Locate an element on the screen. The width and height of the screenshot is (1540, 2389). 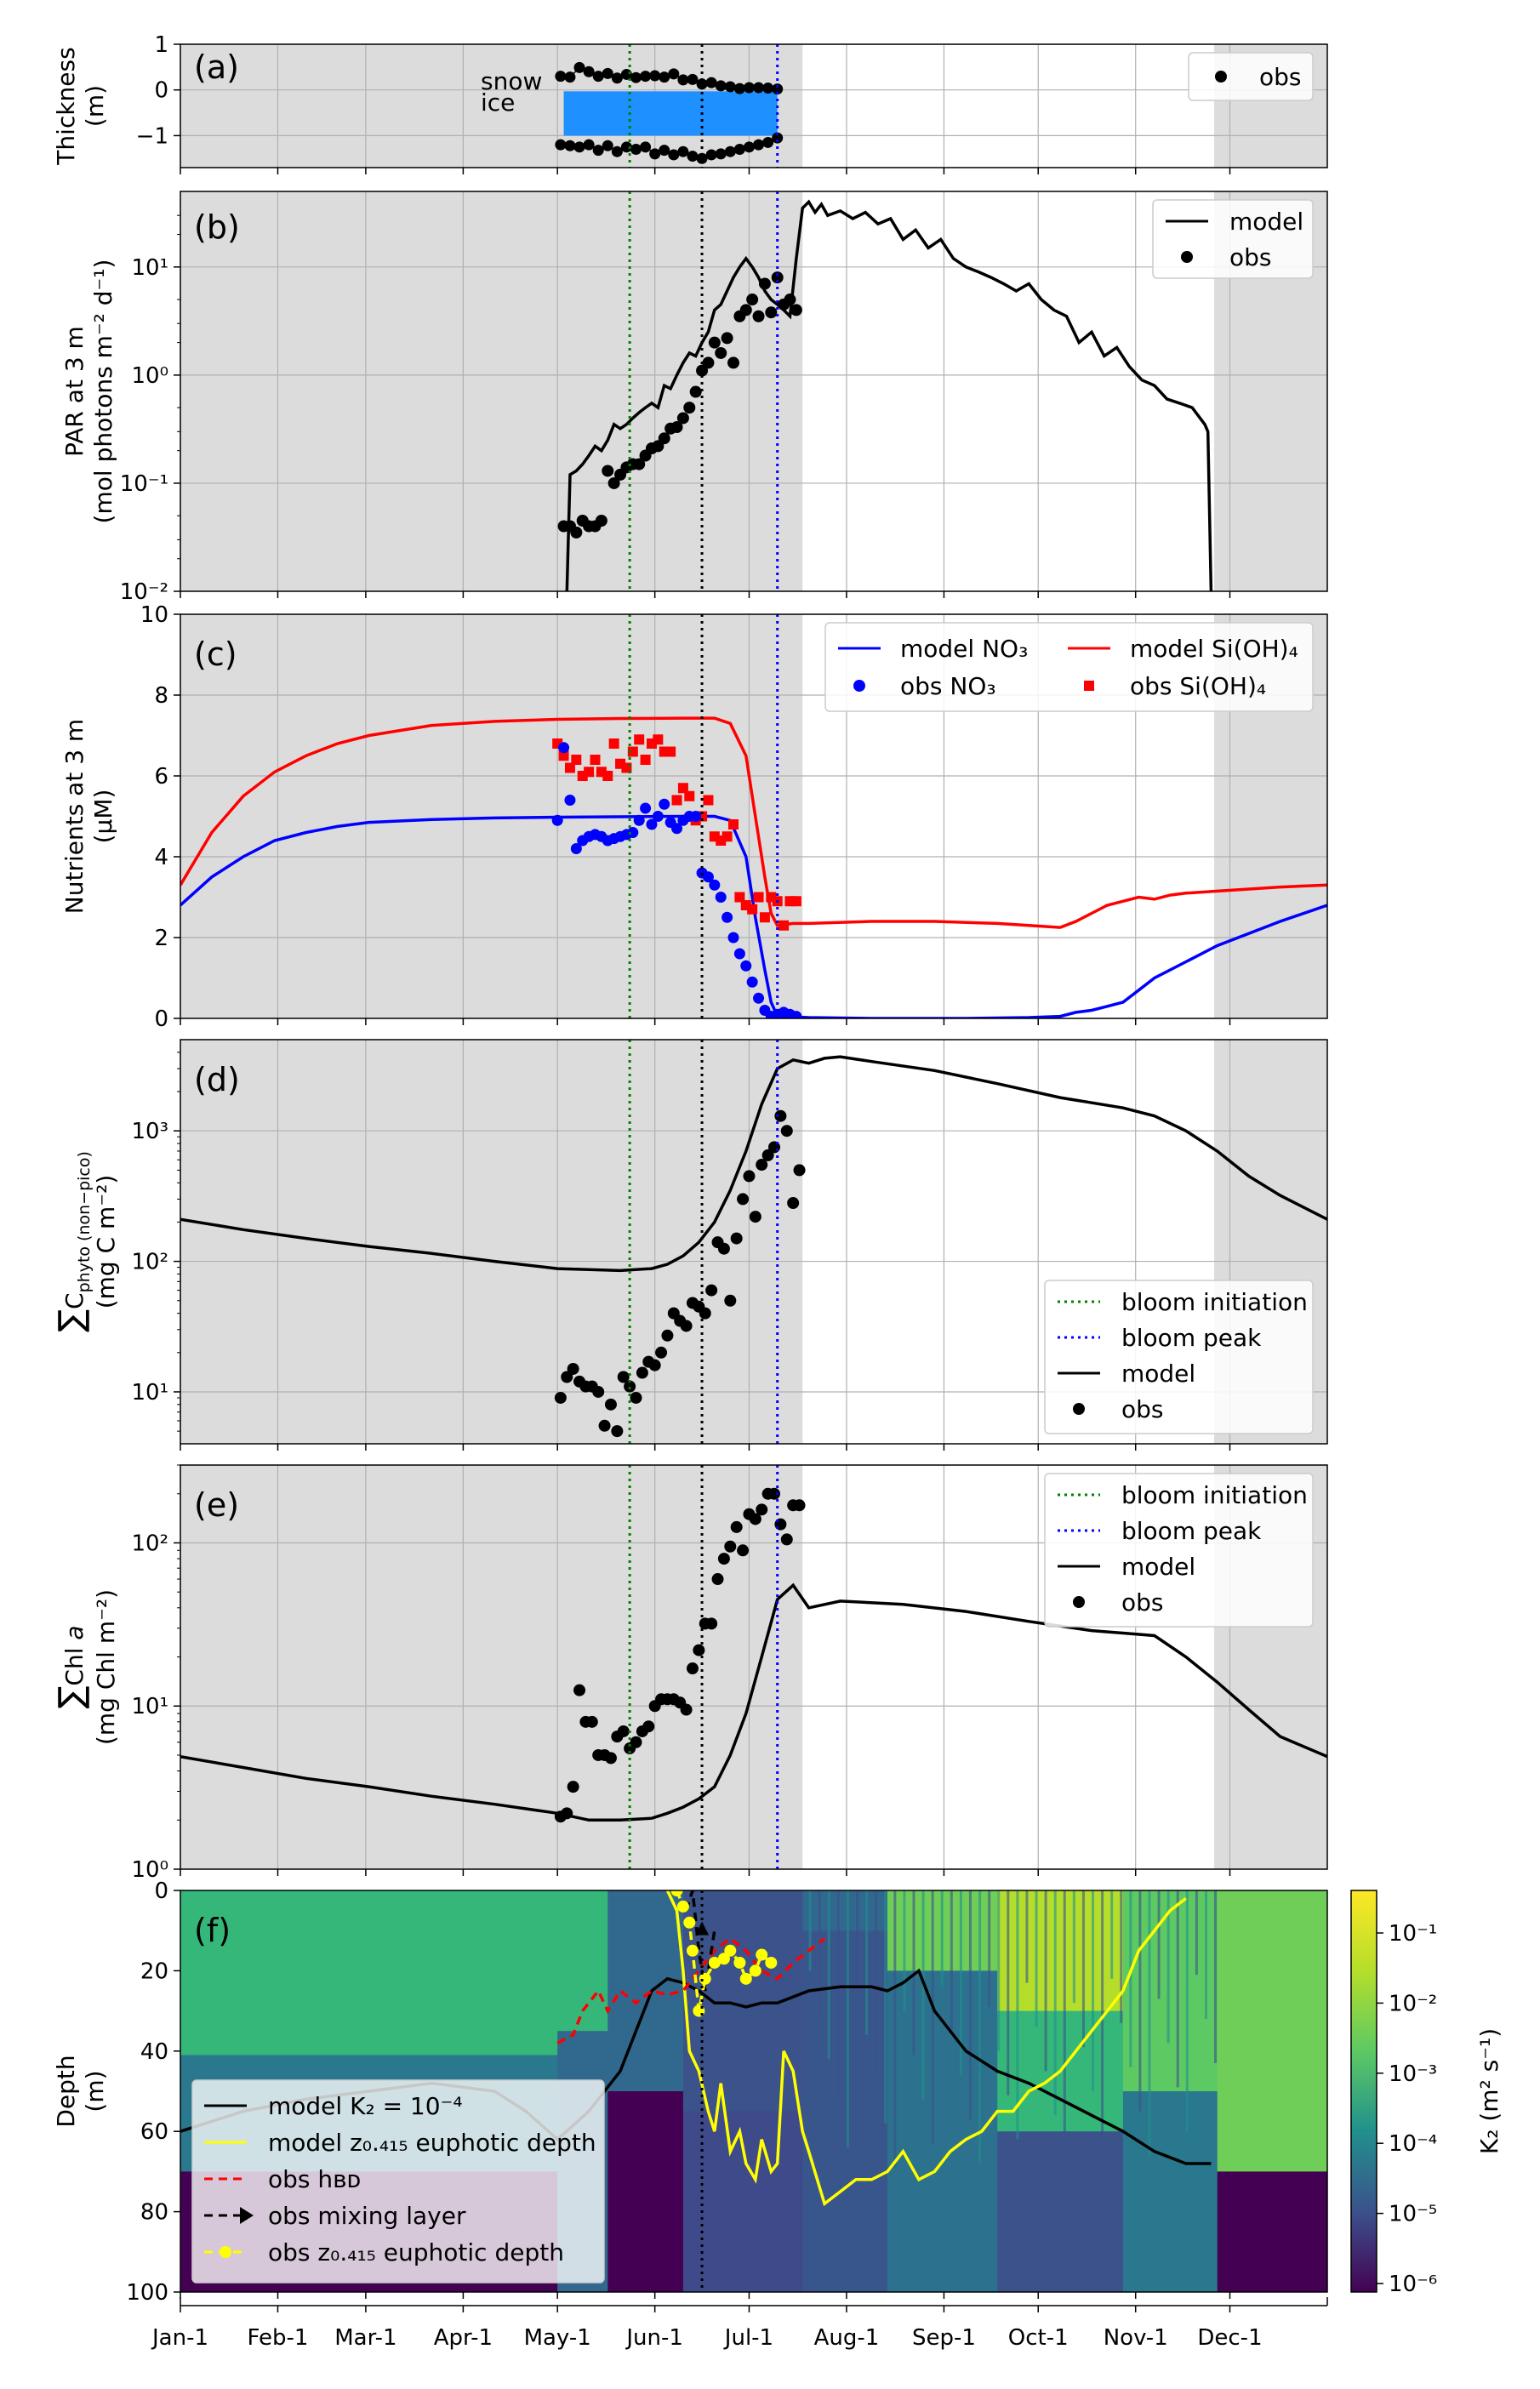
panel-1: 10¹ 10⁰ 10⁻¹ 10⁻² (b) model obs is located at coordinates (724, 398).